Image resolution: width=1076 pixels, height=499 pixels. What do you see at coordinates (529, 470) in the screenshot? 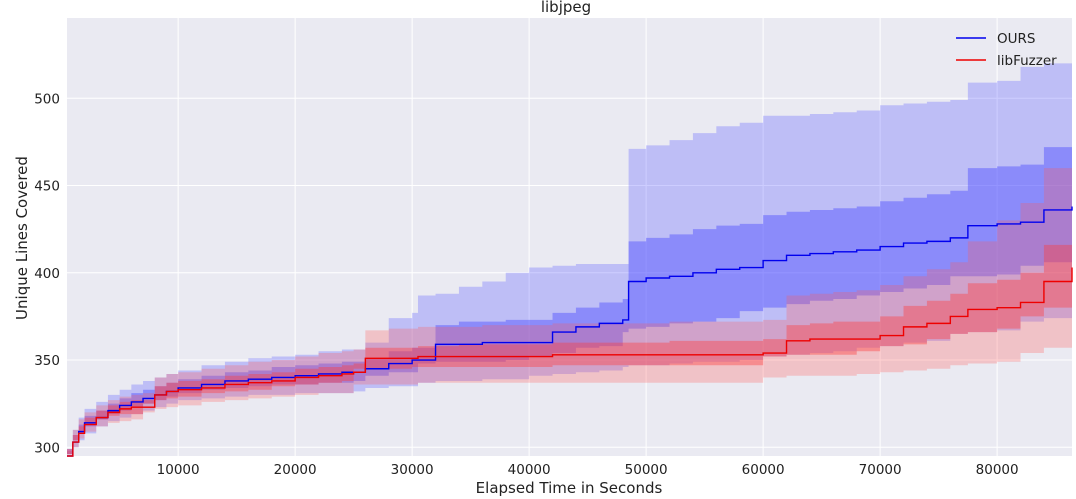
I see `x-tick-label: 40000` at bounding box center [529, 470].